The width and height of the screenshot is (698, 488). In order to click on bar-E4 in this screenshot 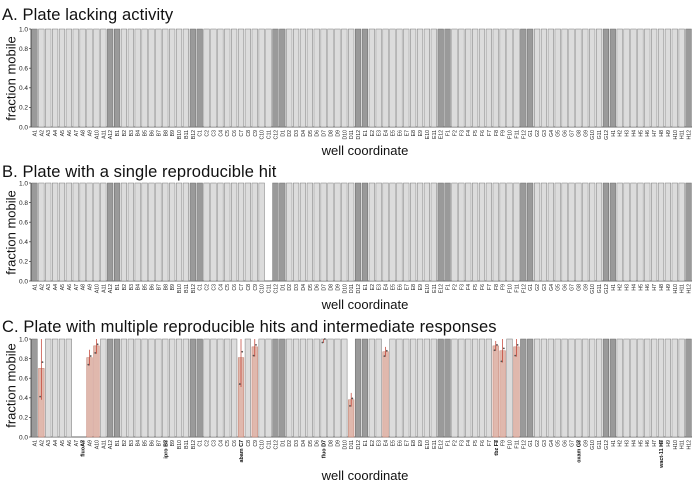, I will do `click(385, 78)`.